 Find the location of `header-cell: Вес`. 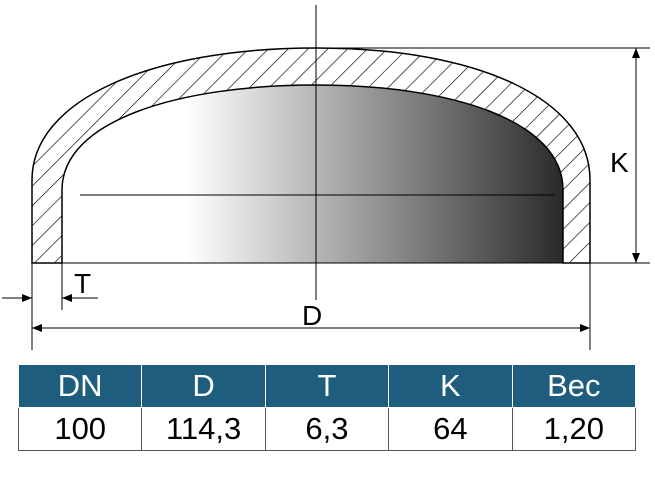

header-cell: Вес is located at coordinates (574, 386).